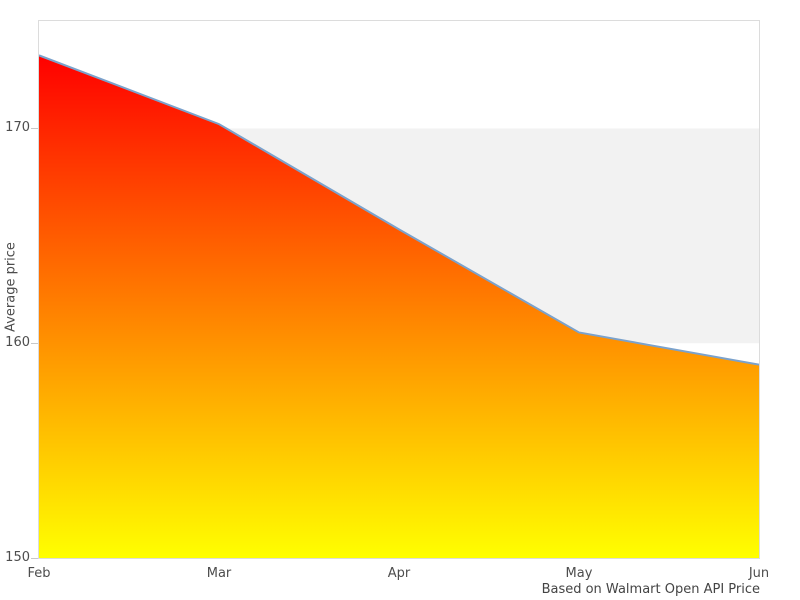  Describe the element at coordinates (219, 573) in the screenshot. I see `x-tick-label: Mar` at that location.